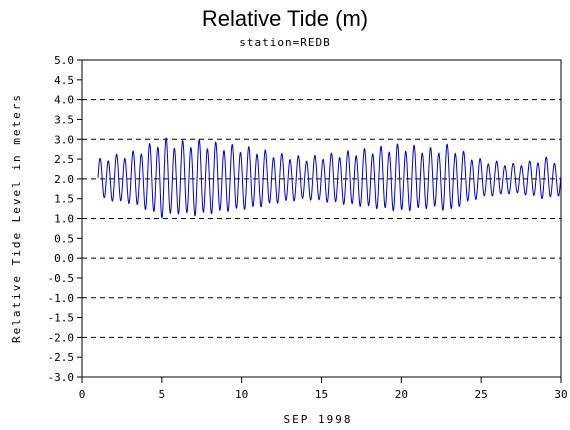  What do you see at coordinates (64, 80) in the screenshot?
I see `y-tick-label: 4.5` at bounding box center [64, 80].